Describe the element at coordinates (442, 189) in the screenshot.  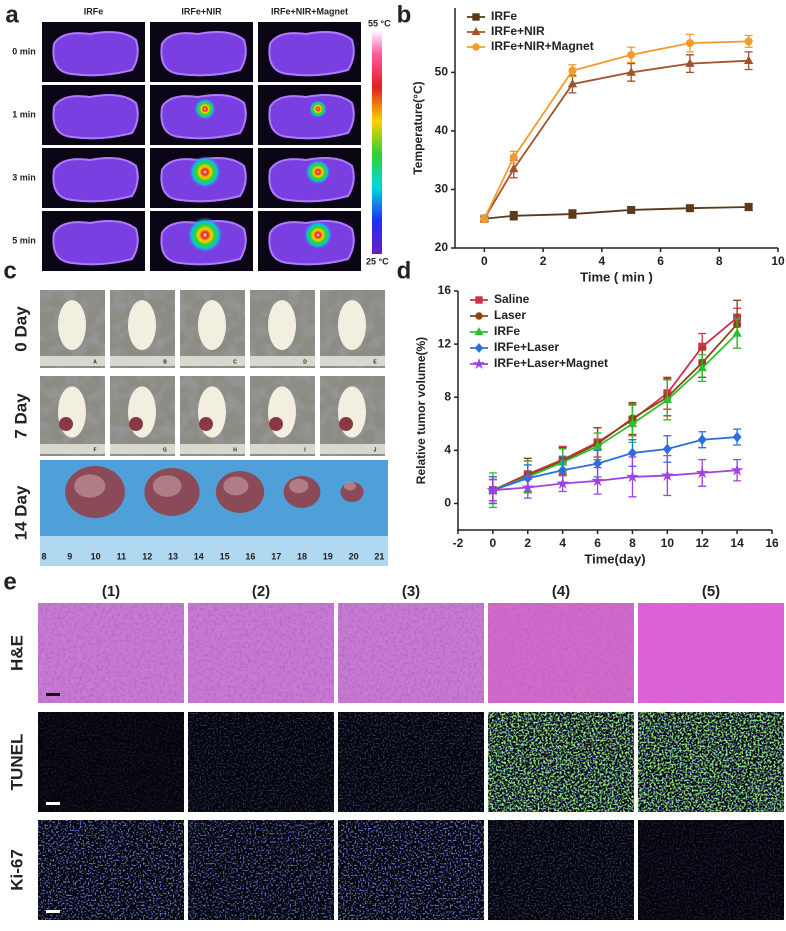
I see `y-tick-label: 30` at that location.